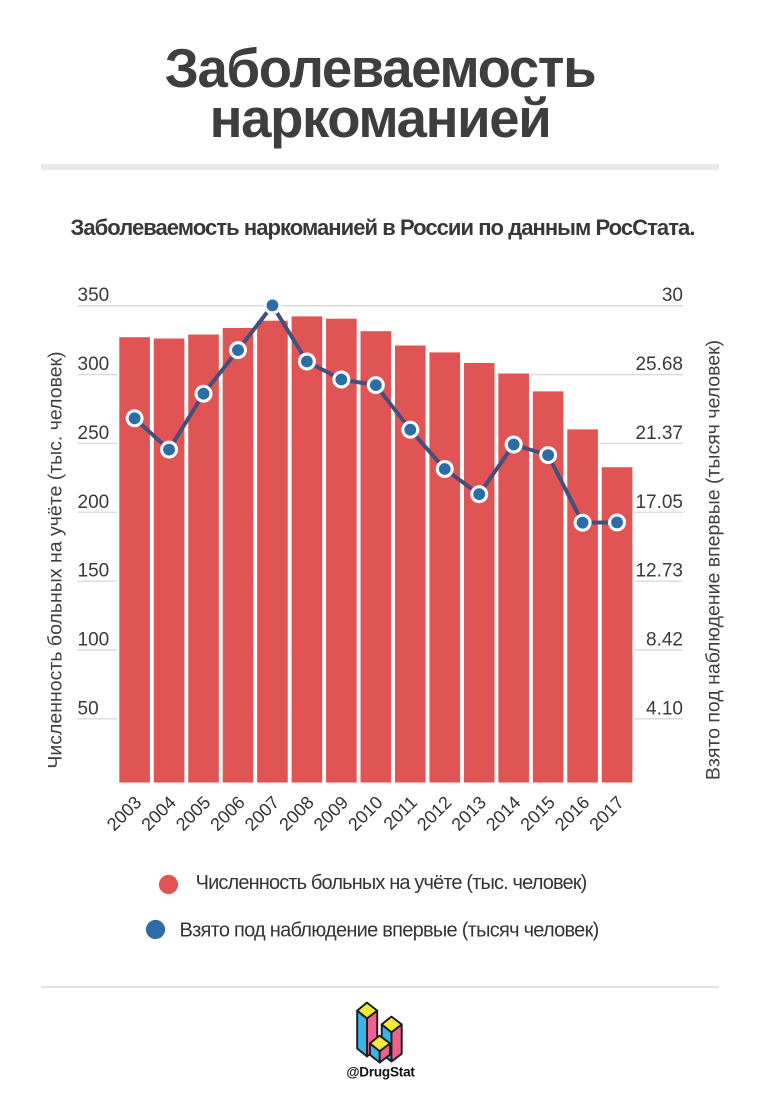 The width and height of the screenshot is (760, 1094). What do you see at coordinates (124, 813) in the screenshot?
I see `svg-text: 2003` at bounding box center [124, 813].